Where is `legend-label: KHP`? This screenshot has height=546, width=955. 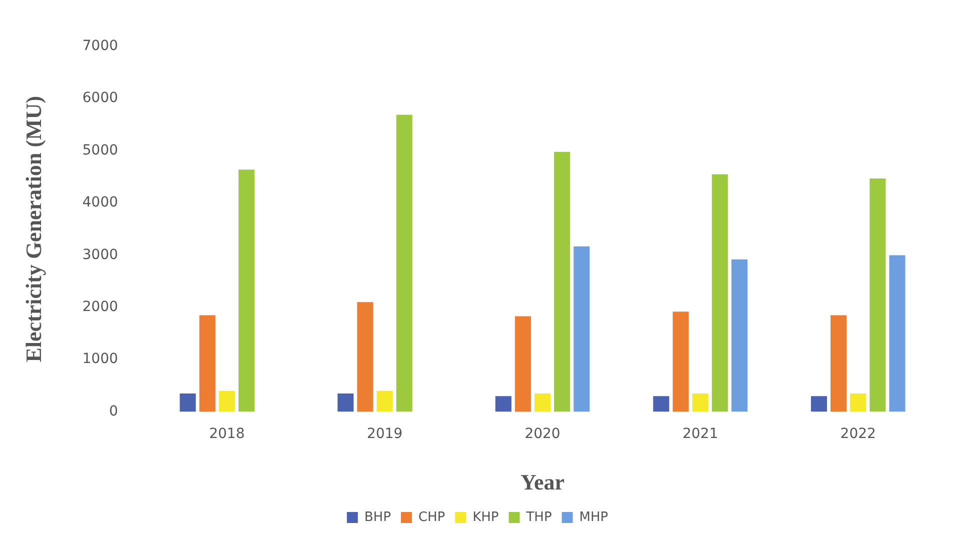 legend-label: KHP is located at coordinates (485, 517).